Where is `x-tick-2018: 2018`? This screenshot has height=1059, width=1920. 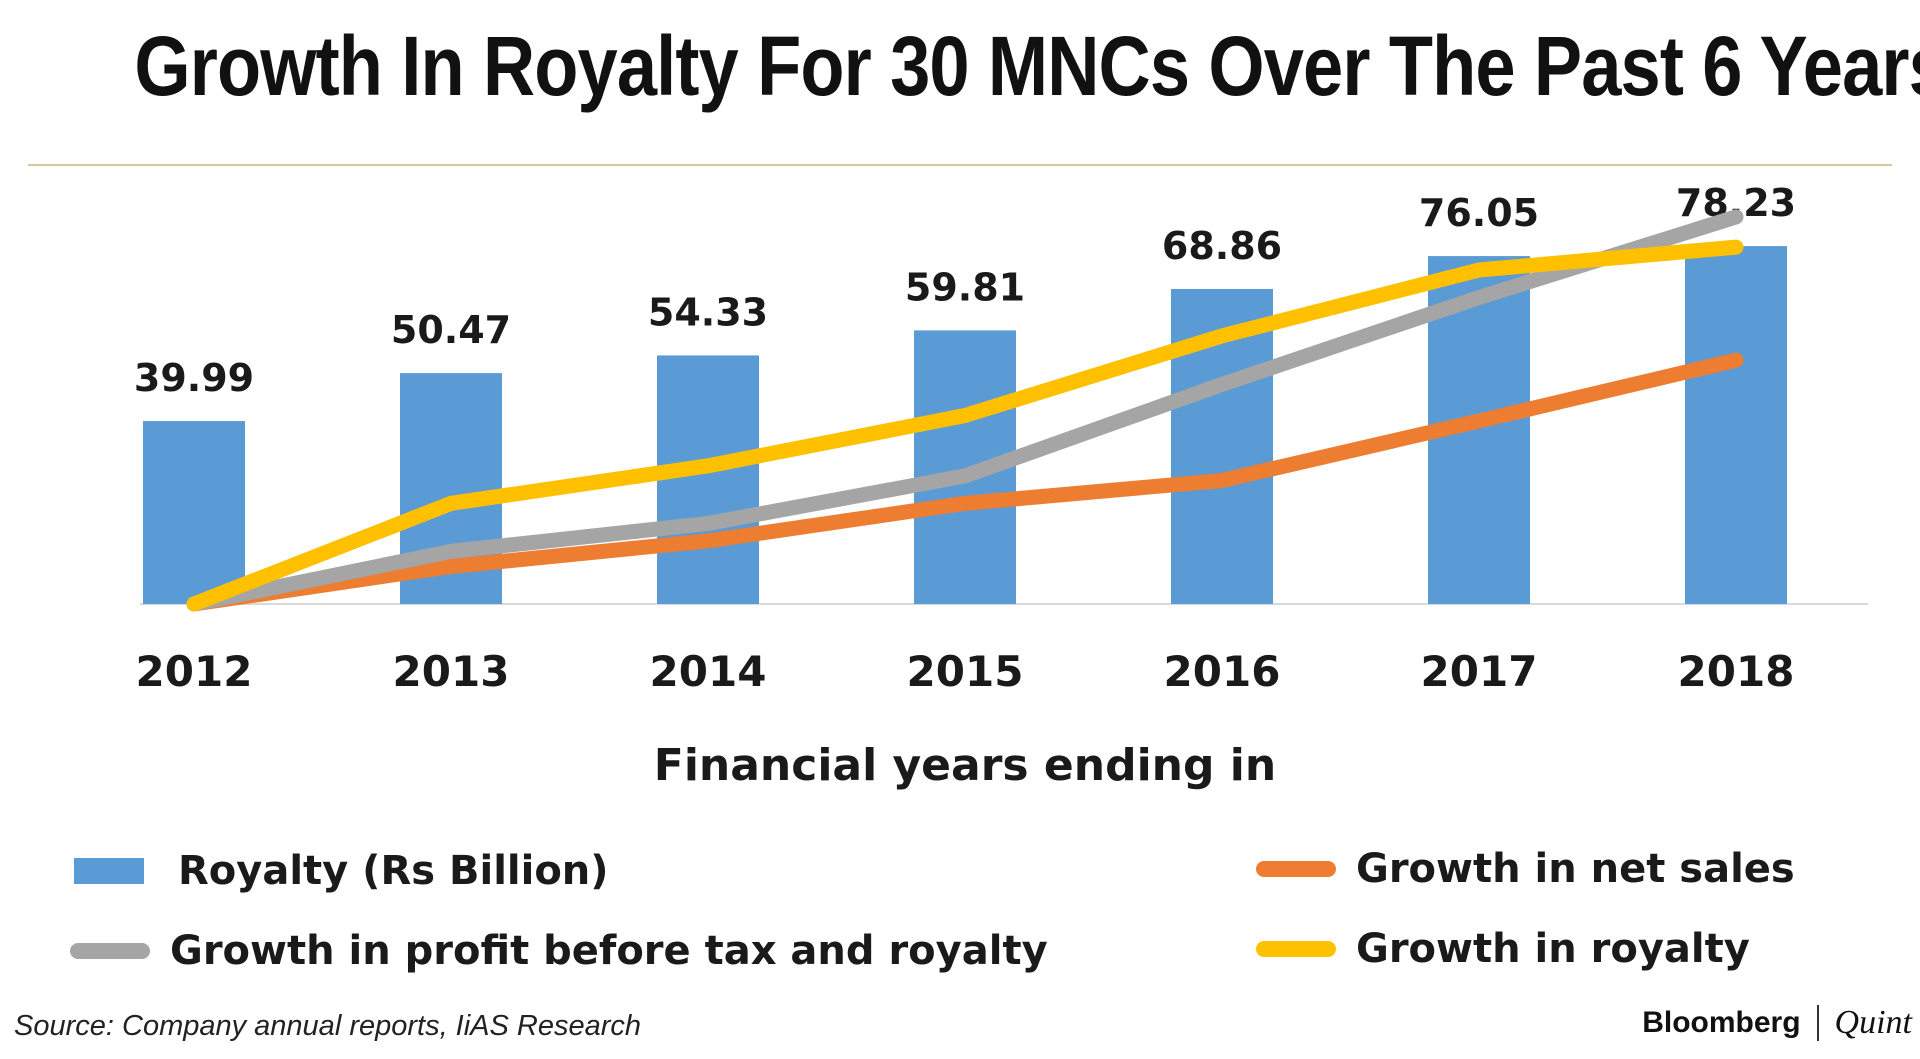
x-tick-2018: 2018 is located at coordinates (1736, 671).